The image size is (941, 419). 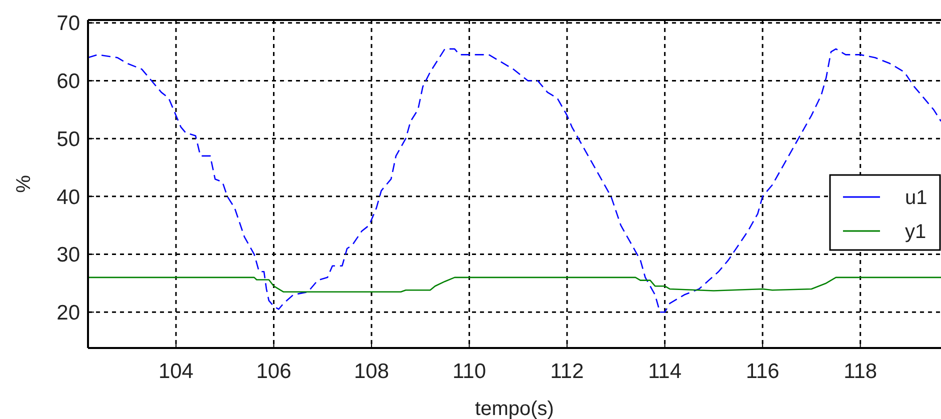 I want to click on legend-label: y1, so click(x=915, y=232).